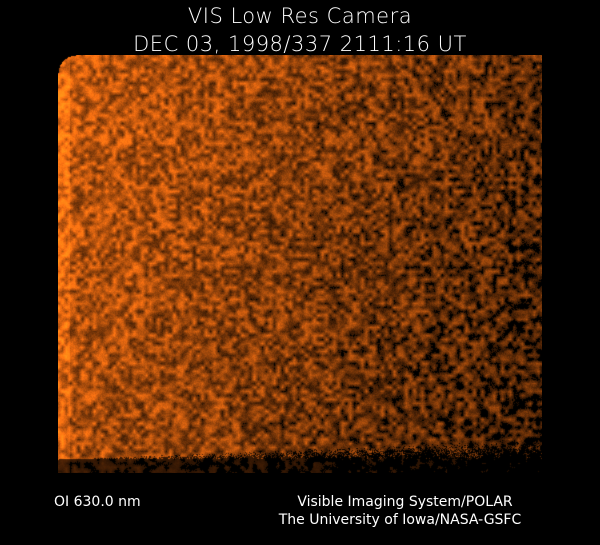 The image size is (600, 545). Describe the element at coordinates (400, 520) in the screenshot. I see `credit-label: The University of Iowa/NASA-GSFC` at that location.